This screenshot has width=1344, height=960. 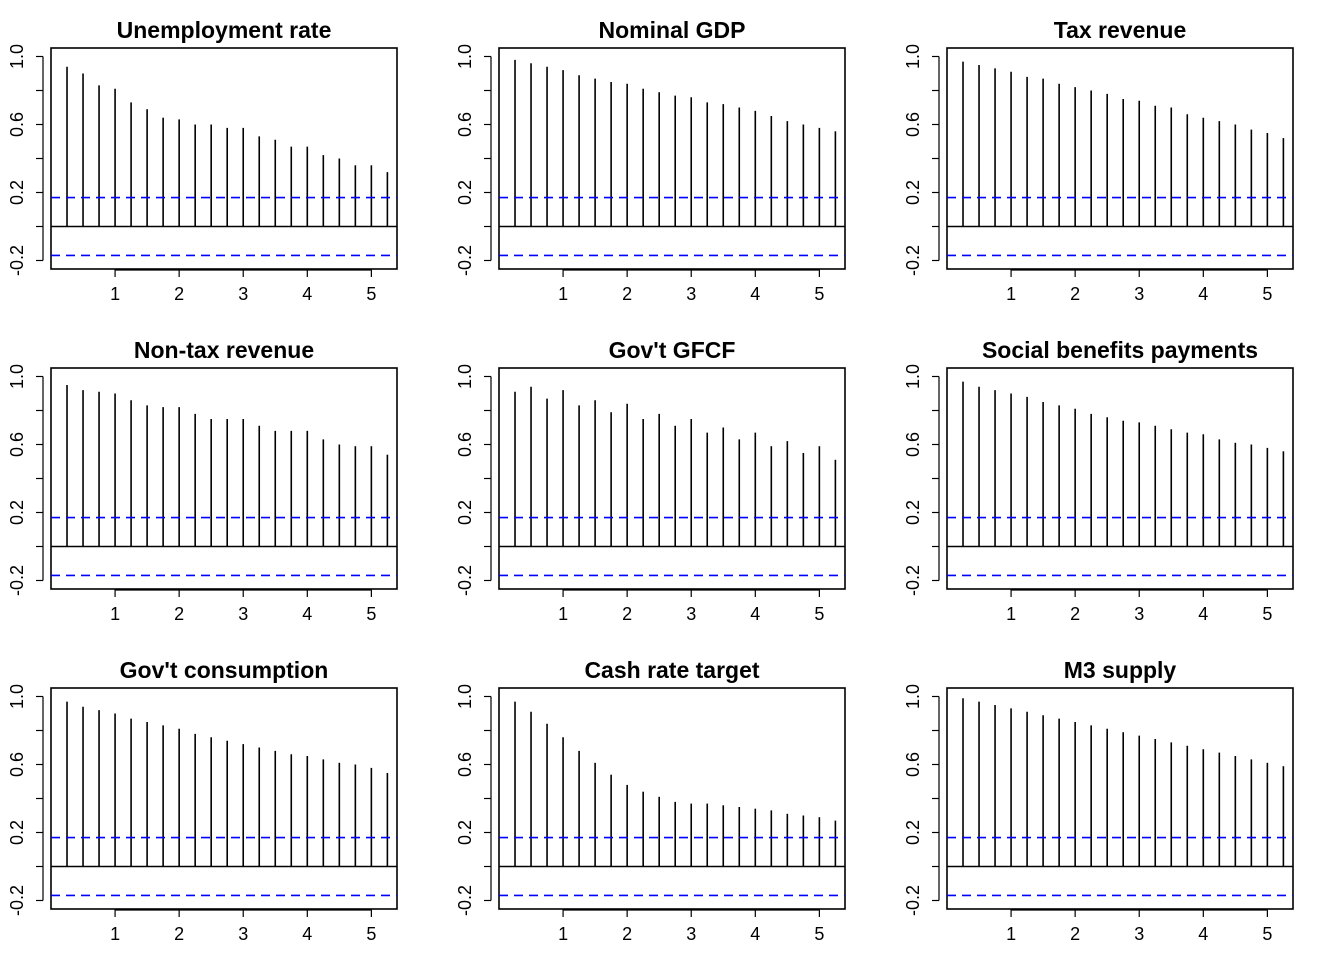 I want to click on acf-panel: Nominal GDP 1 2 3 4 5 -0.2 0.2 0.6 1.0, so click(x=650, y=160).